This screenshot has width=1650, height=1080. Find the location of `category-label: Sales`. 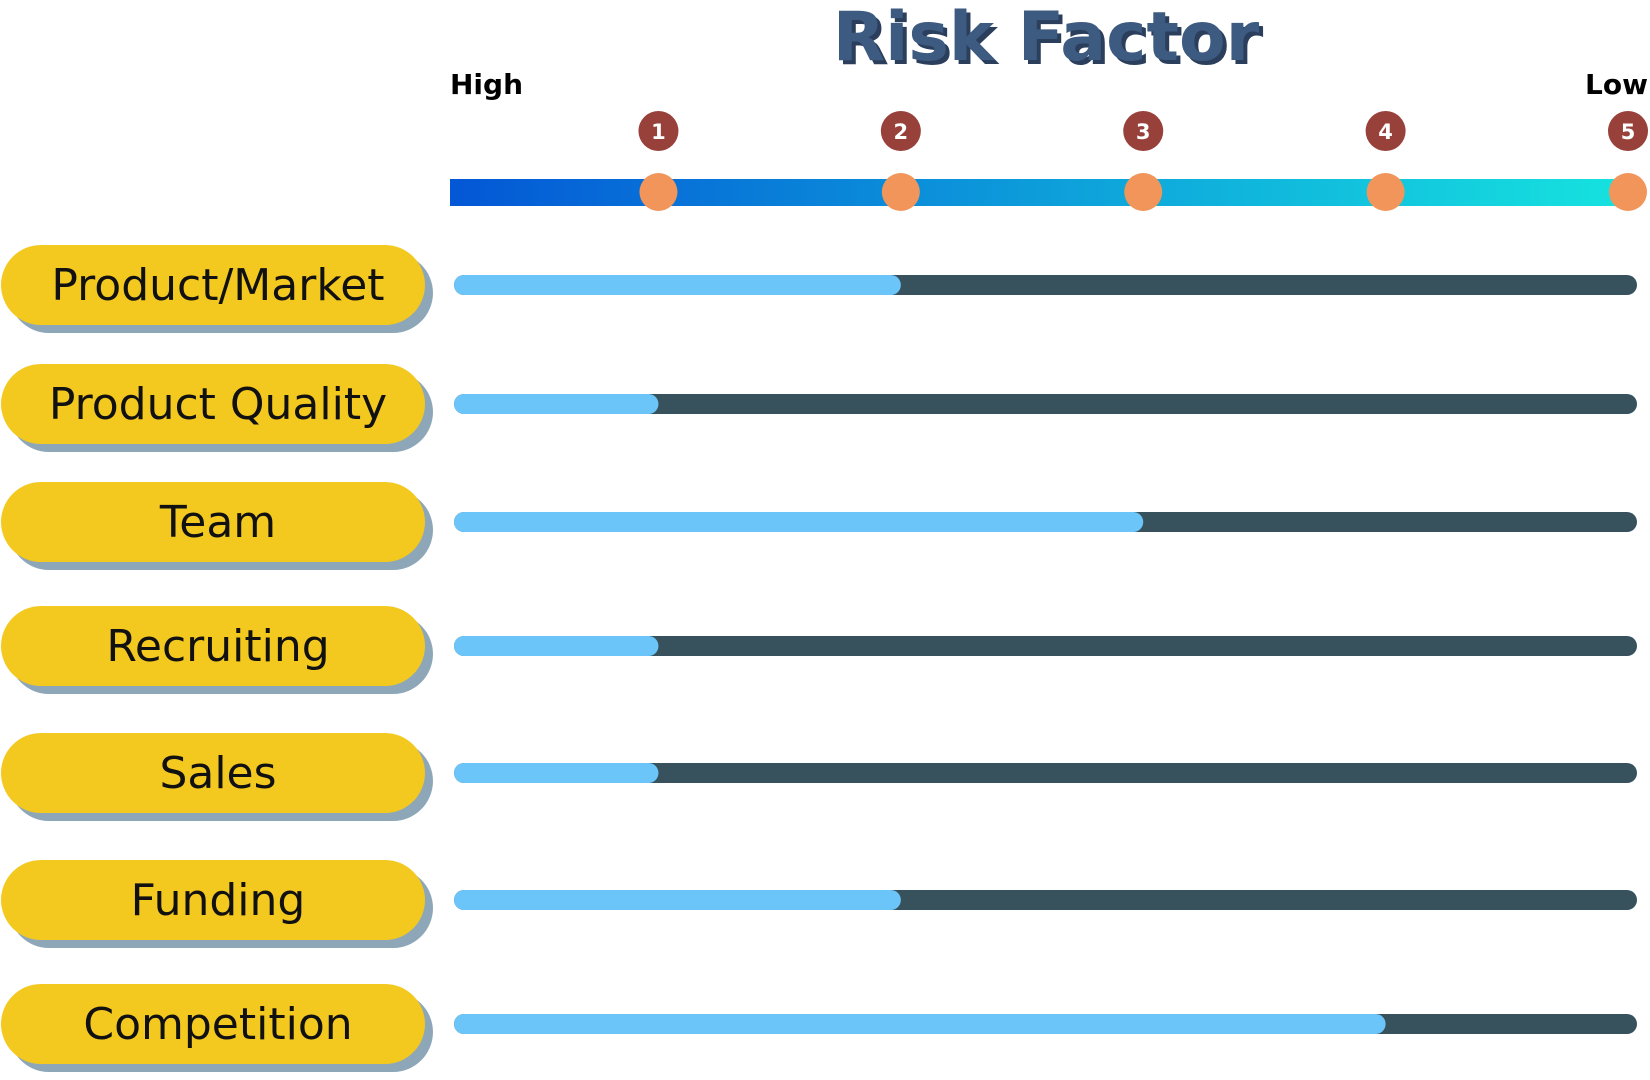

category-label: Sales is located at coordinates (217, 773).